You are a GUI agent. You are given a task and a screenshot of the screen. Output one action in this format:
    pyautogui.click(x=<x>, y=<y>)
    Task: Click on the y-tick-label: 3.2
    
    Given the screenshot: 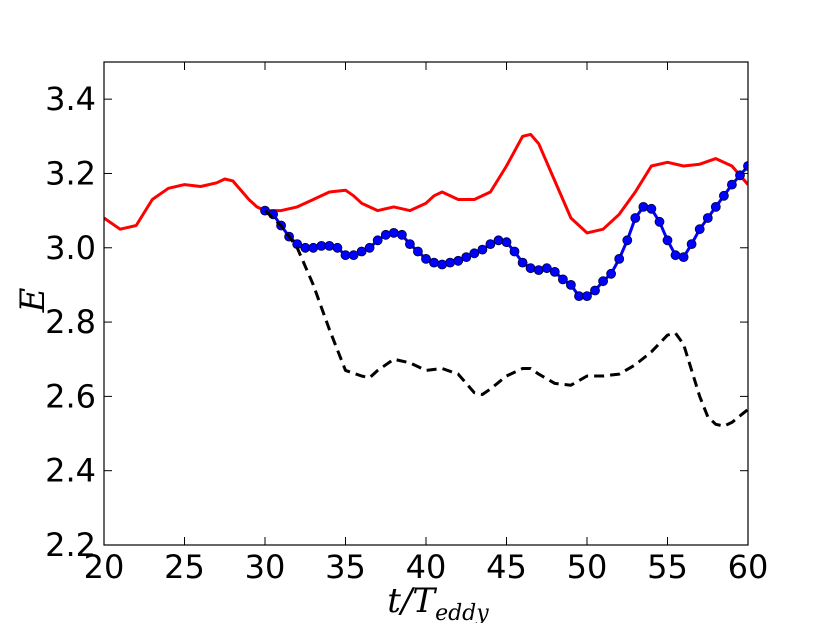 What is the action you would take?
    pyautogui.click(x=70, y=173)
    